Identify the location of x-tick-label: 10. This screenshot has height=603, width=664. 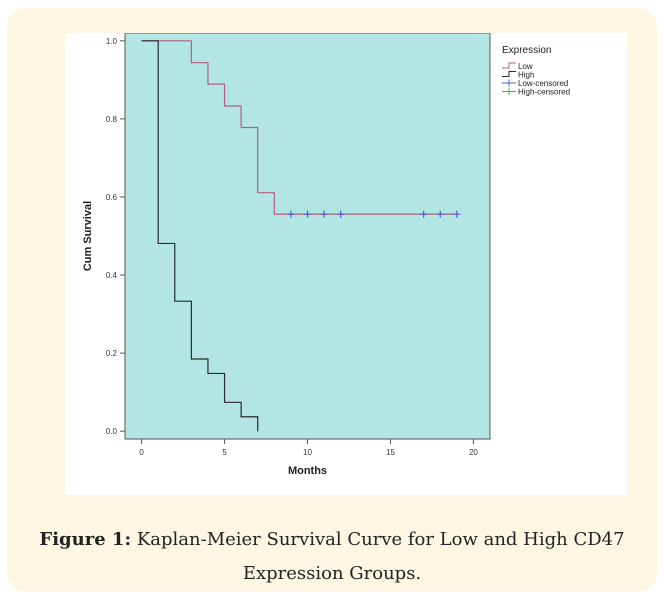
(307, 452).